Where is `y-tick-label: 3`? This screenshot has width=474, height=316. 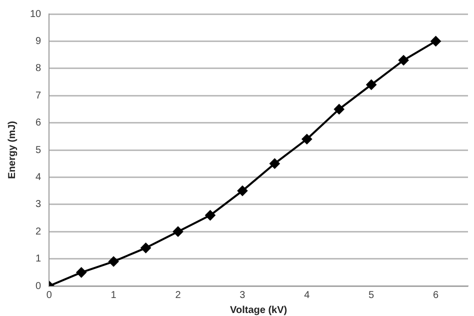
y-tick-label: 3 is located at coordinates (39, 204).